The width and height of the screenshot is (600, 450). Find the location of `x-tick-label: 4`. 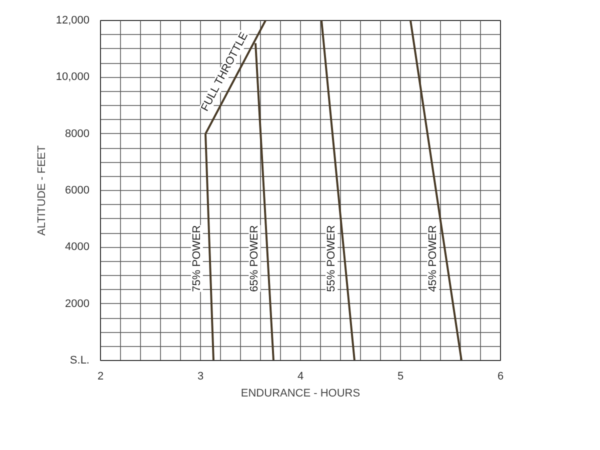

x-tick-label: 4 is located at coordinates (300, 376).